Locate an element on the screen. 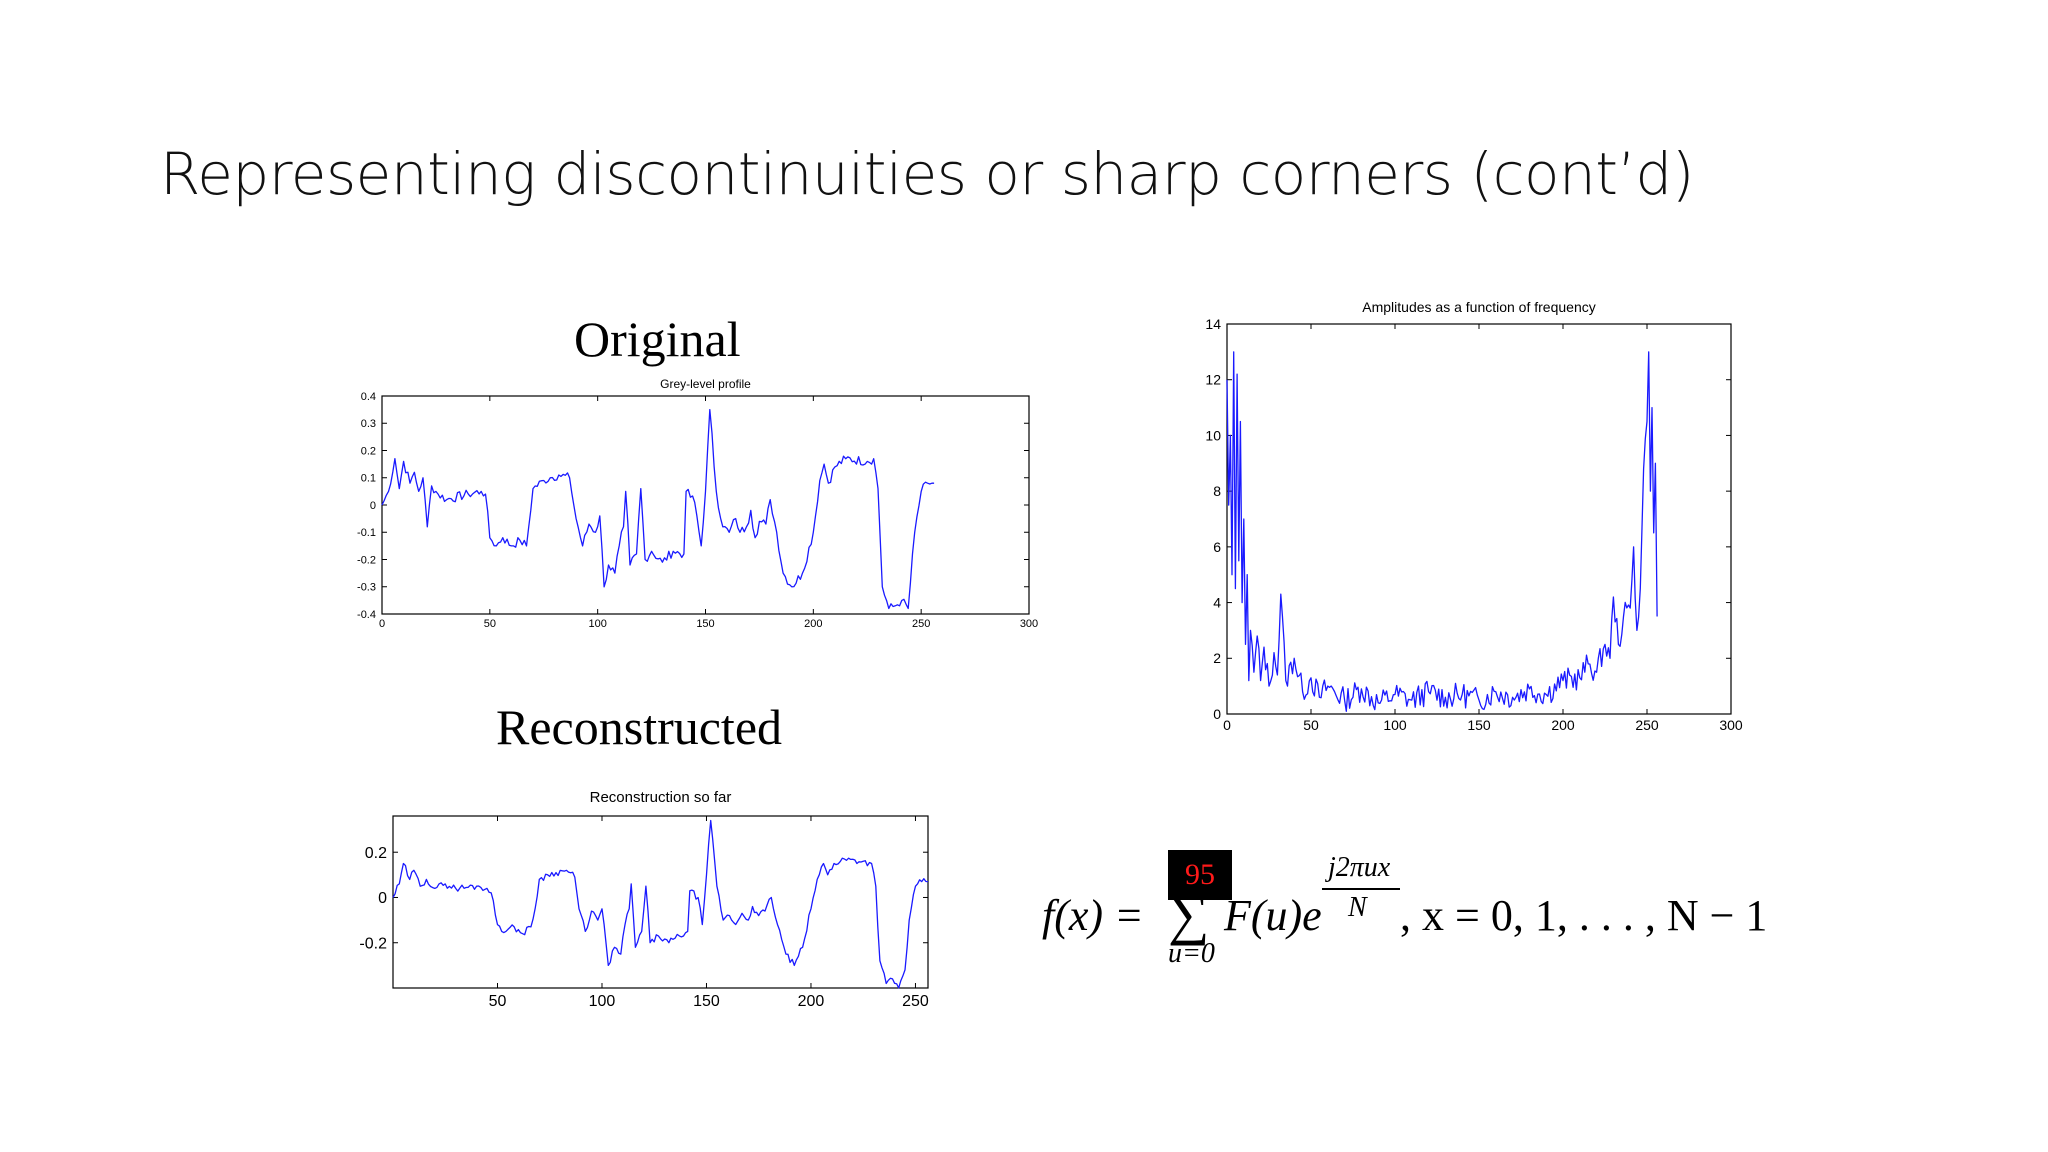 The width and height of the screenshot is (2048, 1152). amplitude-plot-frame is located at coordinates (1479, 519).